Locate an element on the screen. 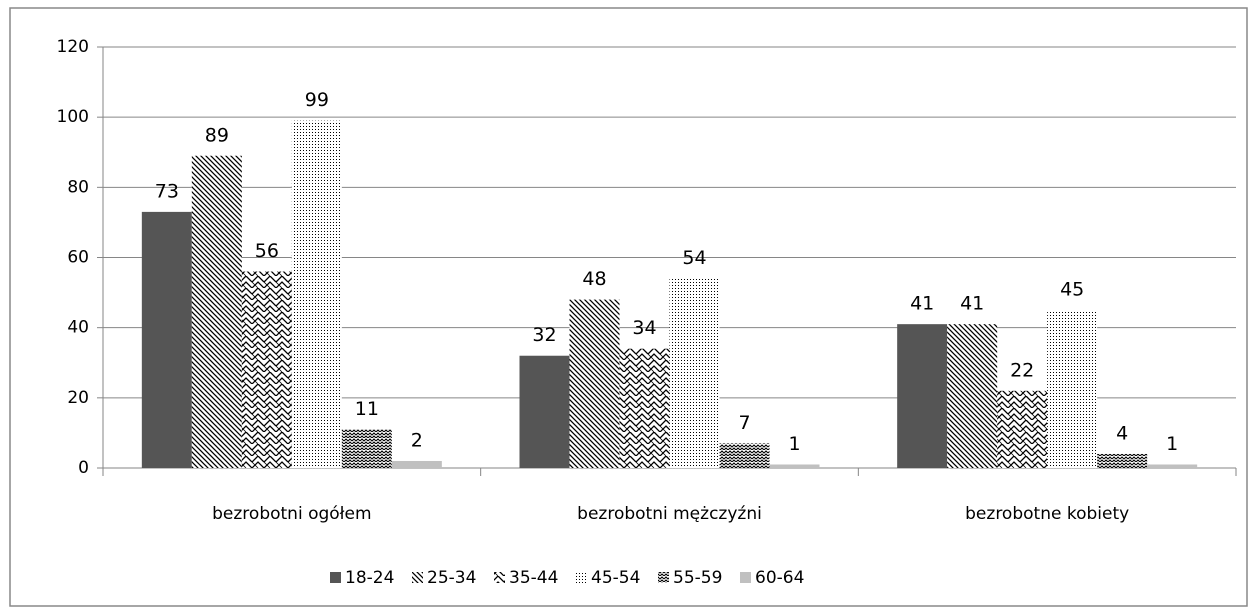 This screenshot has height=612, width=1254. data-label: 32 is located at coordinates (544, 335).